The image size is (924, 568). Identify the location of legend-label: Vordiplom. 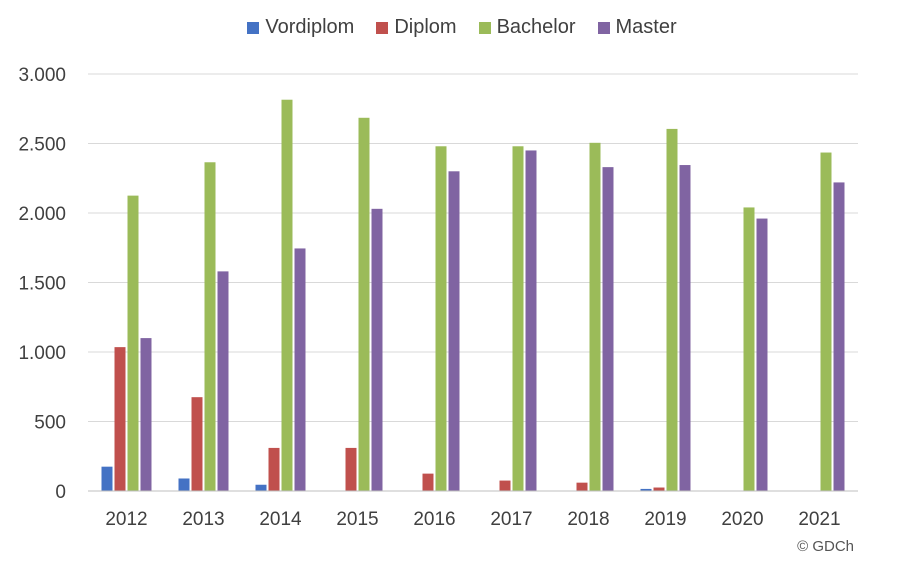
(310, 27).